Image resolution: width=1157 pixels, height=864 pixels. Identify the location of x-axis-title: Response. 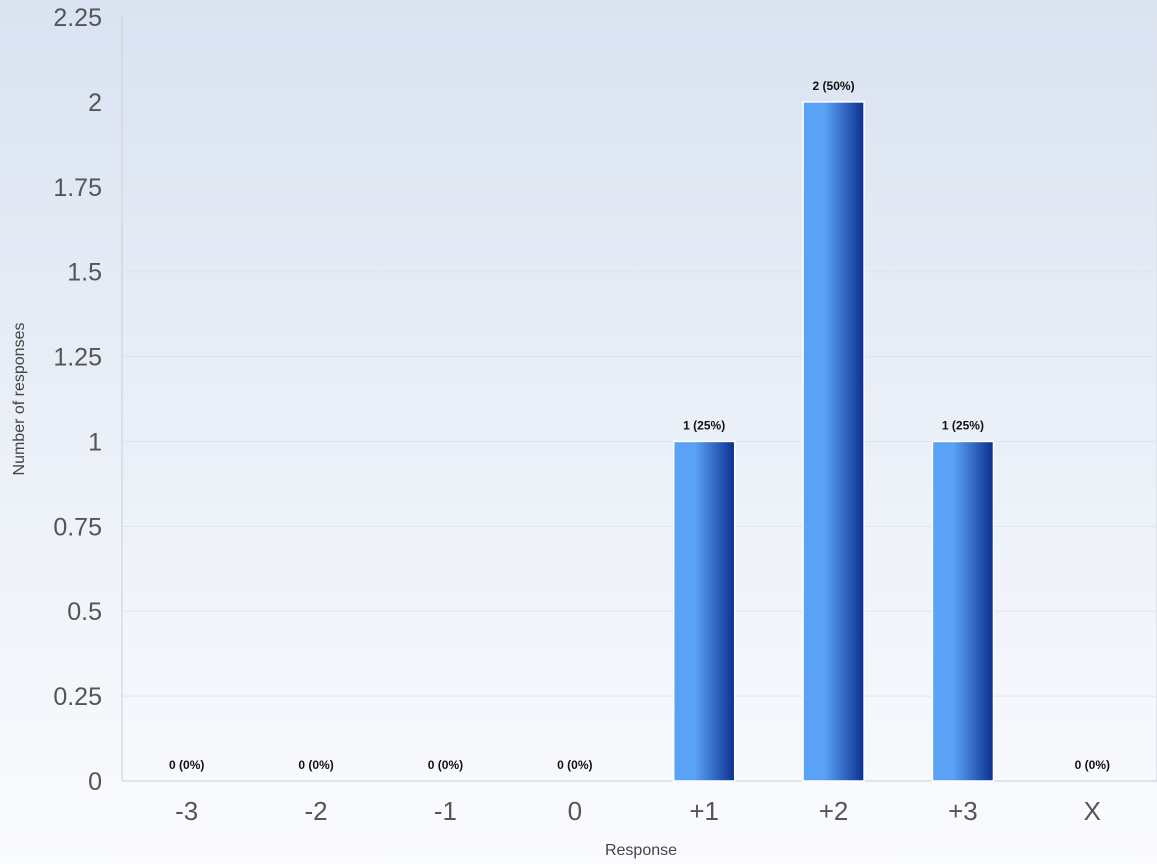
(641, 850).